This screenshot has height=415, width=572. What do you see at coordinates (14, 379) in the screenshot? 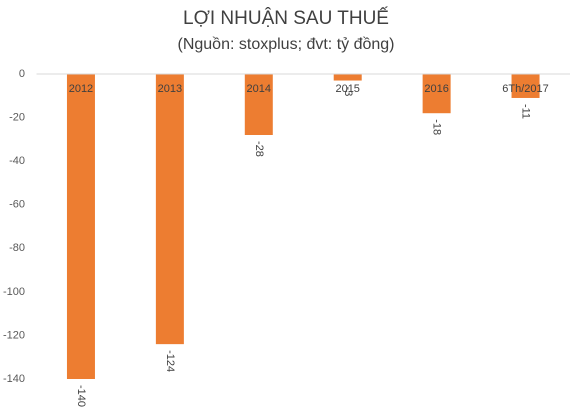
I see `y-tick-label: -140` at bounding box center [14, 379].